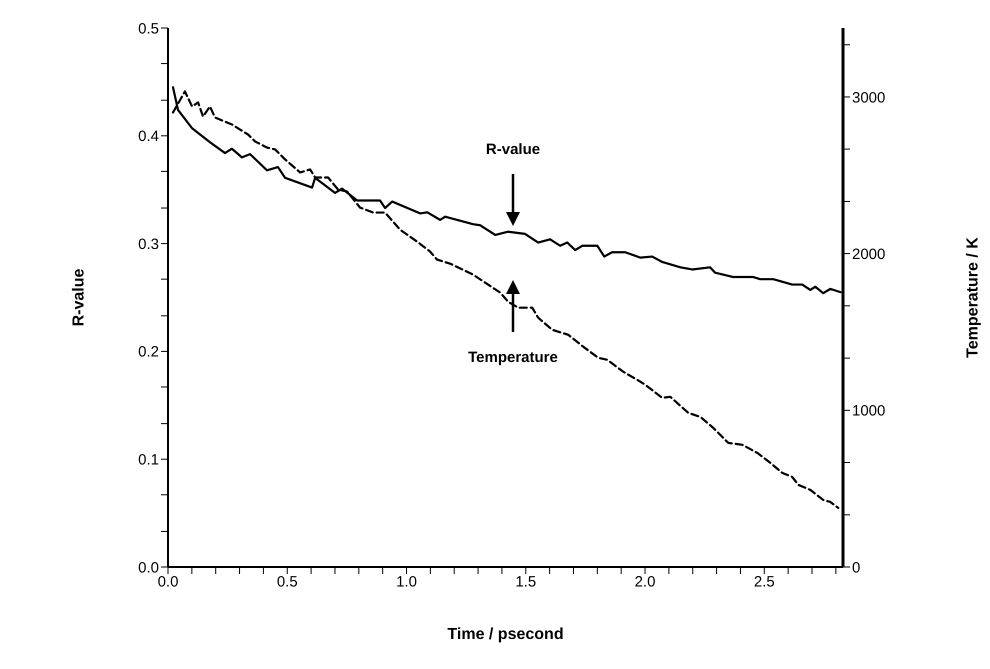  Describe the element at coordinates (505, 634) in the screenshot. I see `x-axis-title: Time / psecond` at that location.